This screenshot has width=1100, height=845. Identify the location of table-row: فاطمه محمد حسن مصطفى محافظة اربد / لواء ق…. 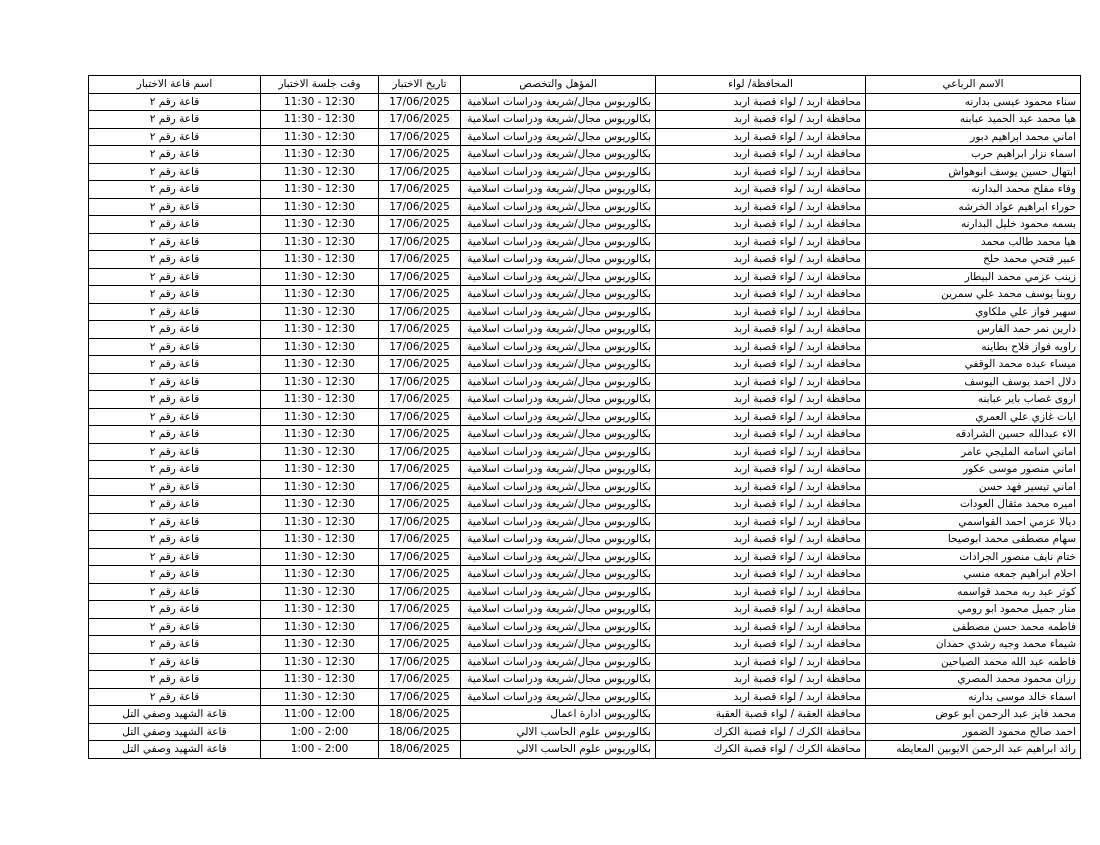
(584, 626).